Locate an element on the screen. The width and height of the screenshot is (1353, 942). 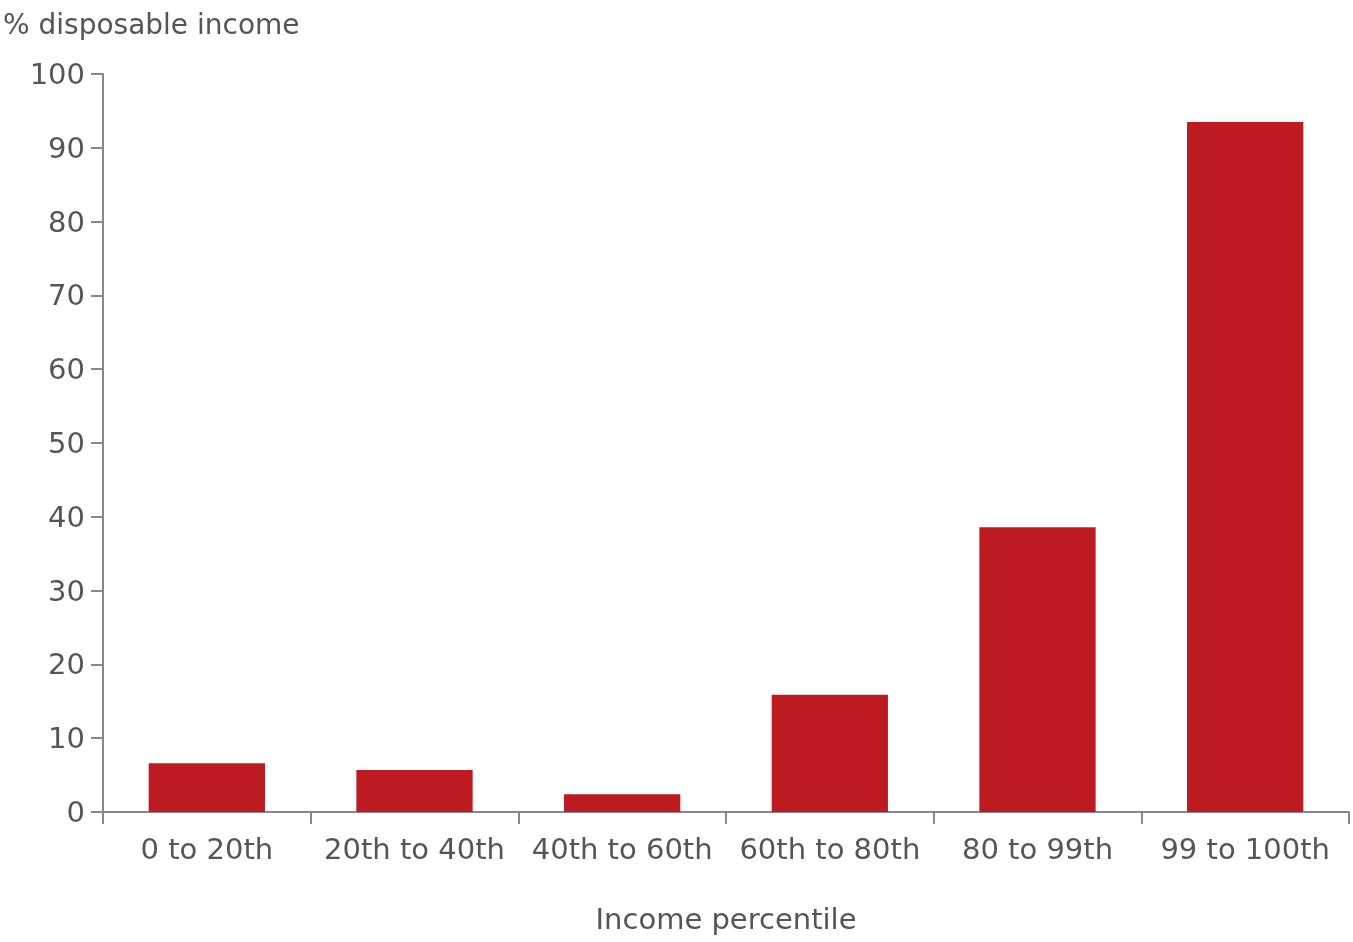
y-tick-label: 20 is located at coordinates (66, 664).